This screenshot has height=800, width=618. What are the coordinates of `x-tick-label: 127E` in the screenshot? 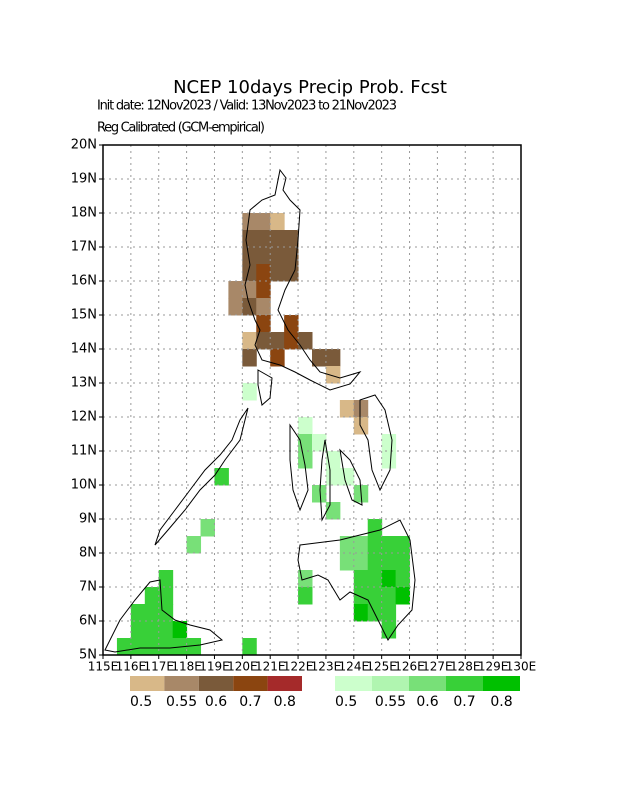 It's located at (437, 667).